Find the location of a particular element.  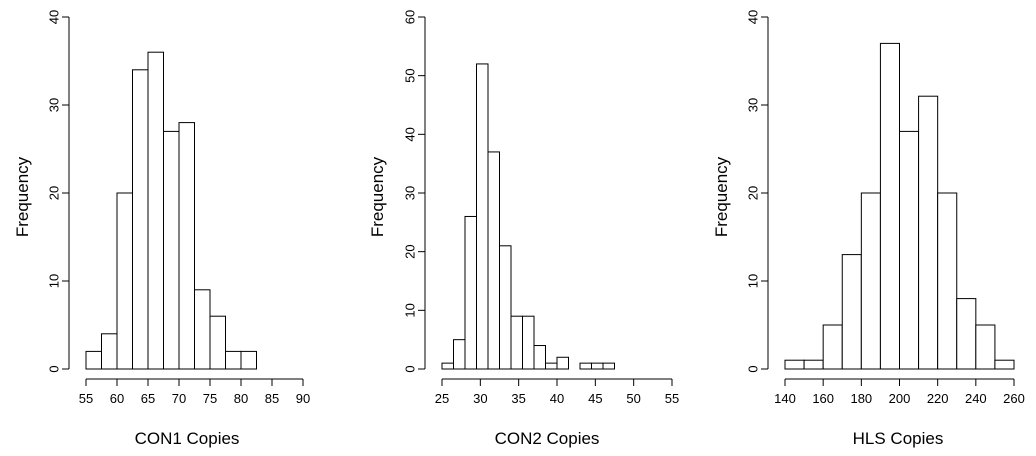

y-tick-label: 50 is located at coordinates (409, 75).